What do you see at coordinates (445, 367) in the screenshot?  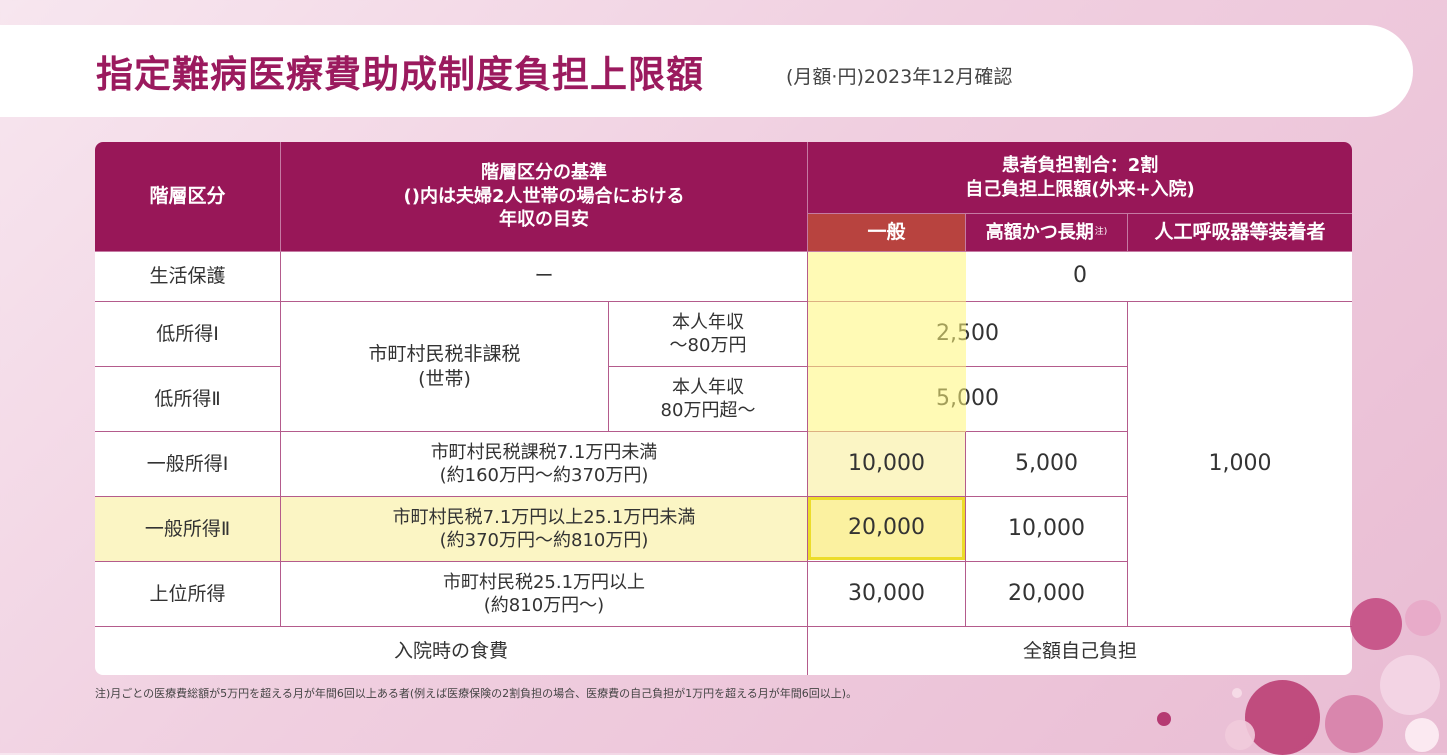 I see `criteria-low-shared: 市町村民税非課税 (世帯)` at bounding box center [445, 367].